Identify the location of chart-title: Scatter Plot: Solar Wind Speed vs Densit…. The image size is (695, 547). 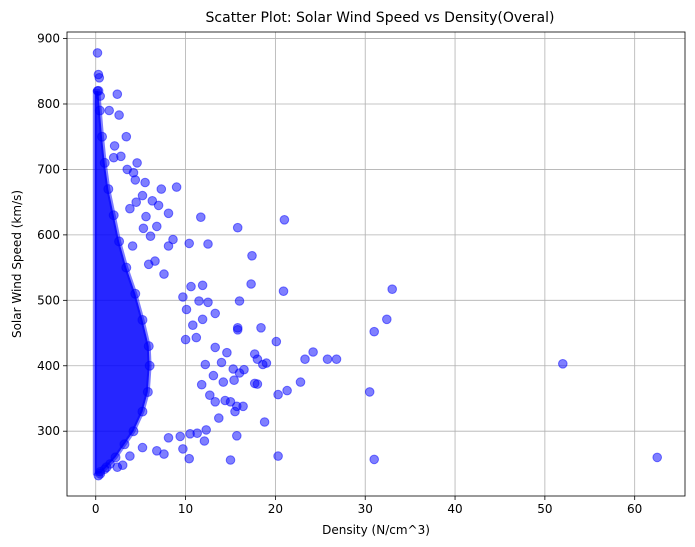
(380, 18).